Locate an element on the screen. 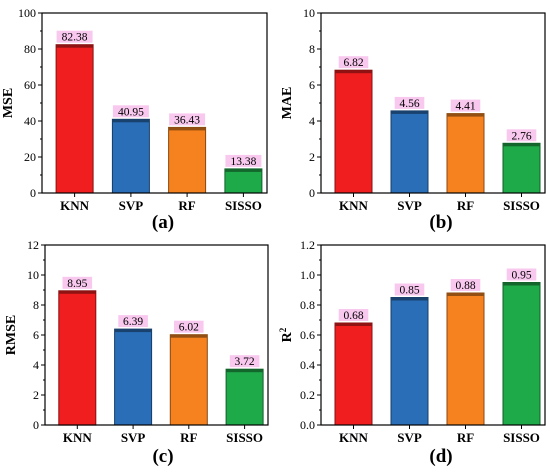  y-tick-label: 100 is located at coordinates (27, 13).